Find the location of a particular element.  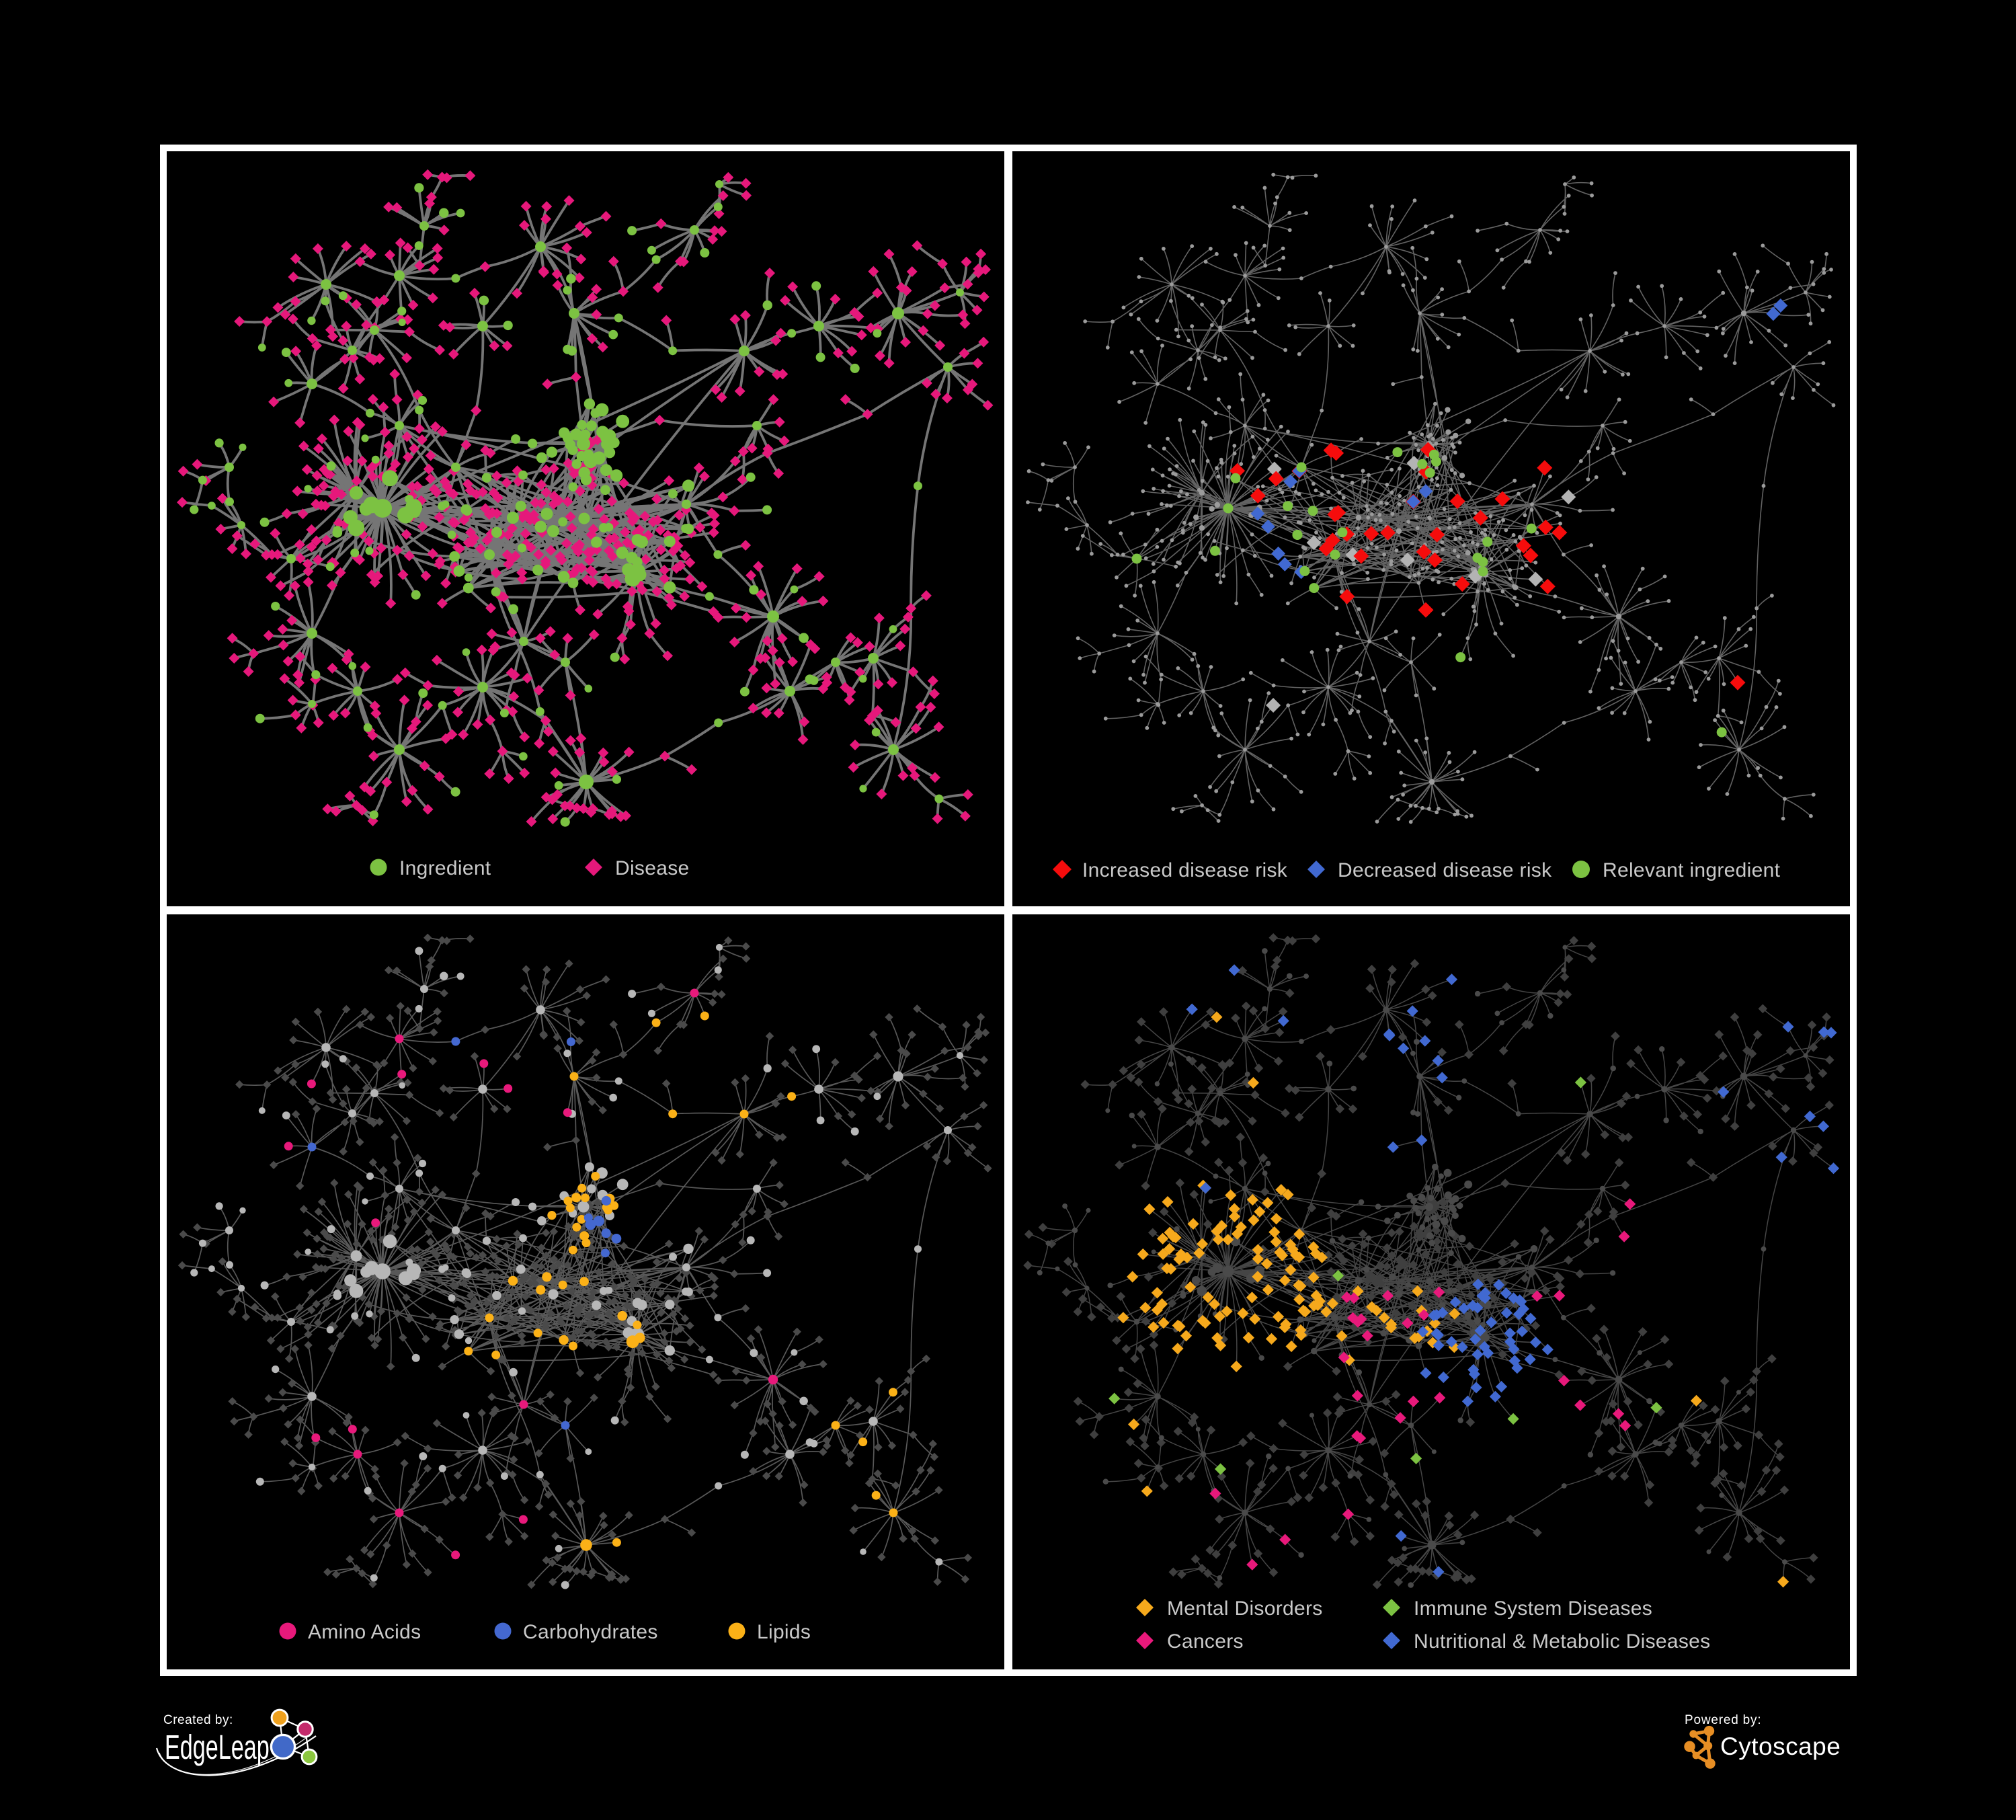

svg-text: Decreased disease risk is located at coordinates (1445, 870).